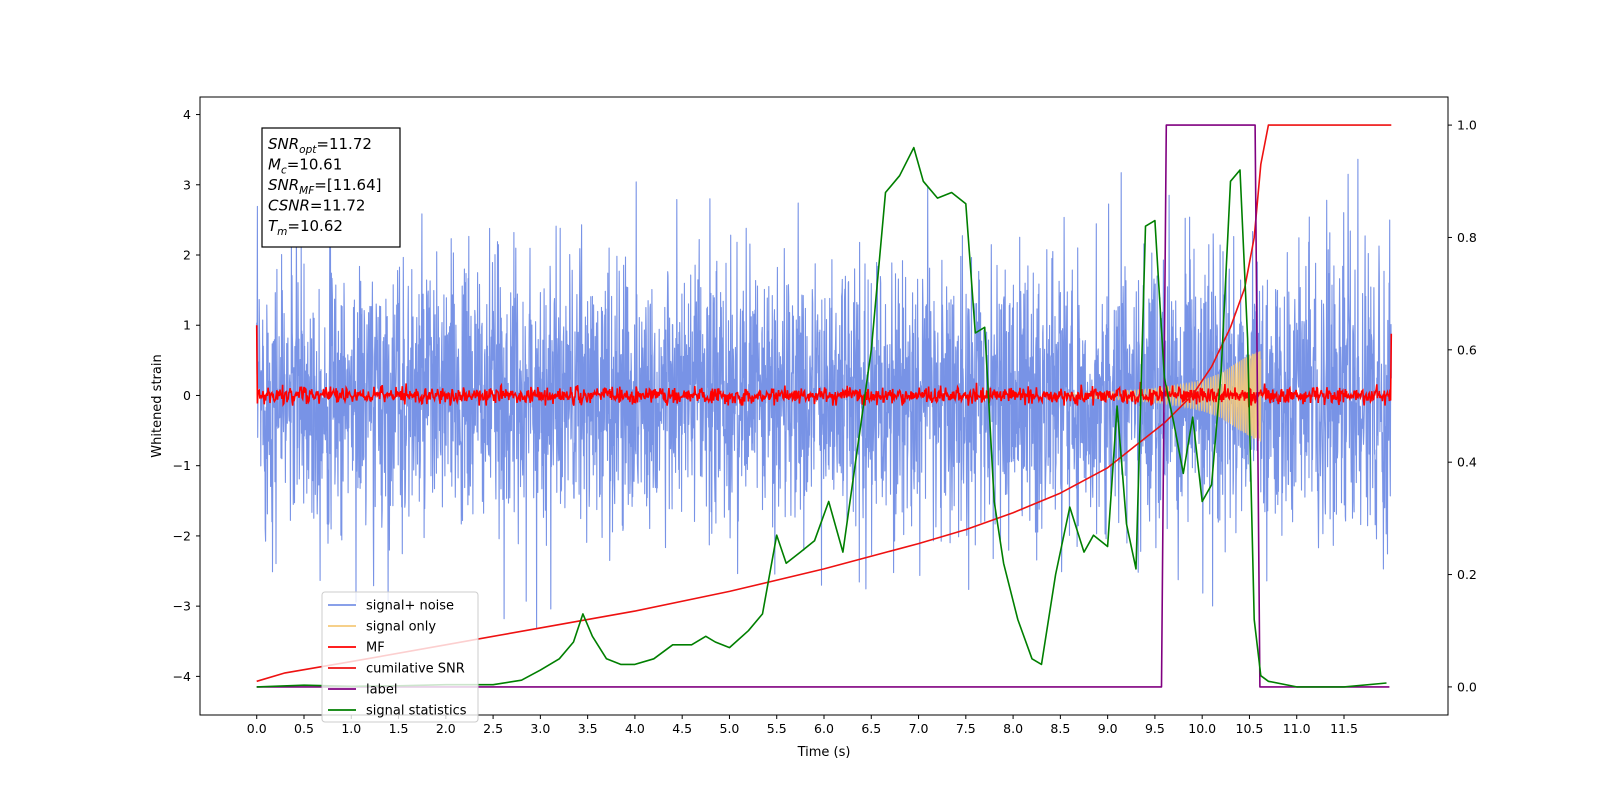  What do you see at coordinates (730, 728) in the screenshot?
I see `x-tick-label: 5.0` at bounding box center [730, 728].